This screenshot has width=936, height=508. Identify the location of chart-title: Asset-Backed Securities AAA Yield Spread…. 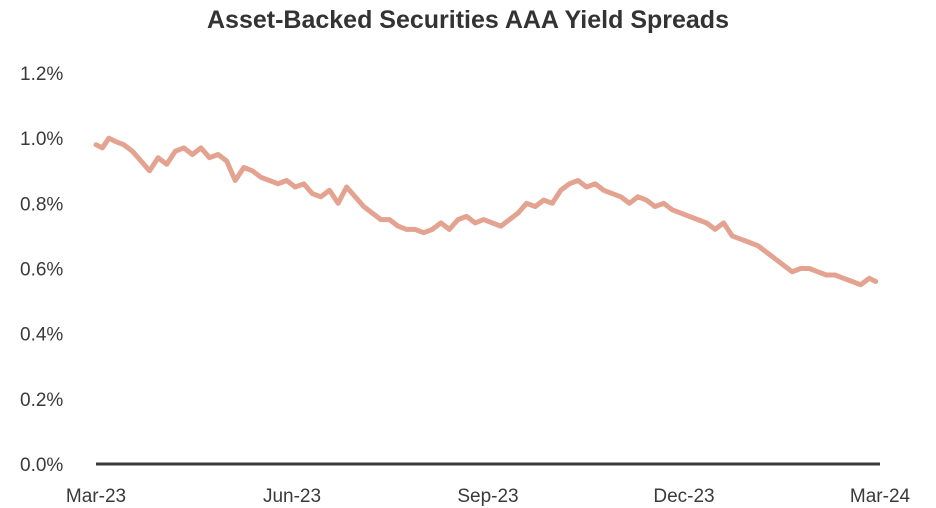
(468, 20).